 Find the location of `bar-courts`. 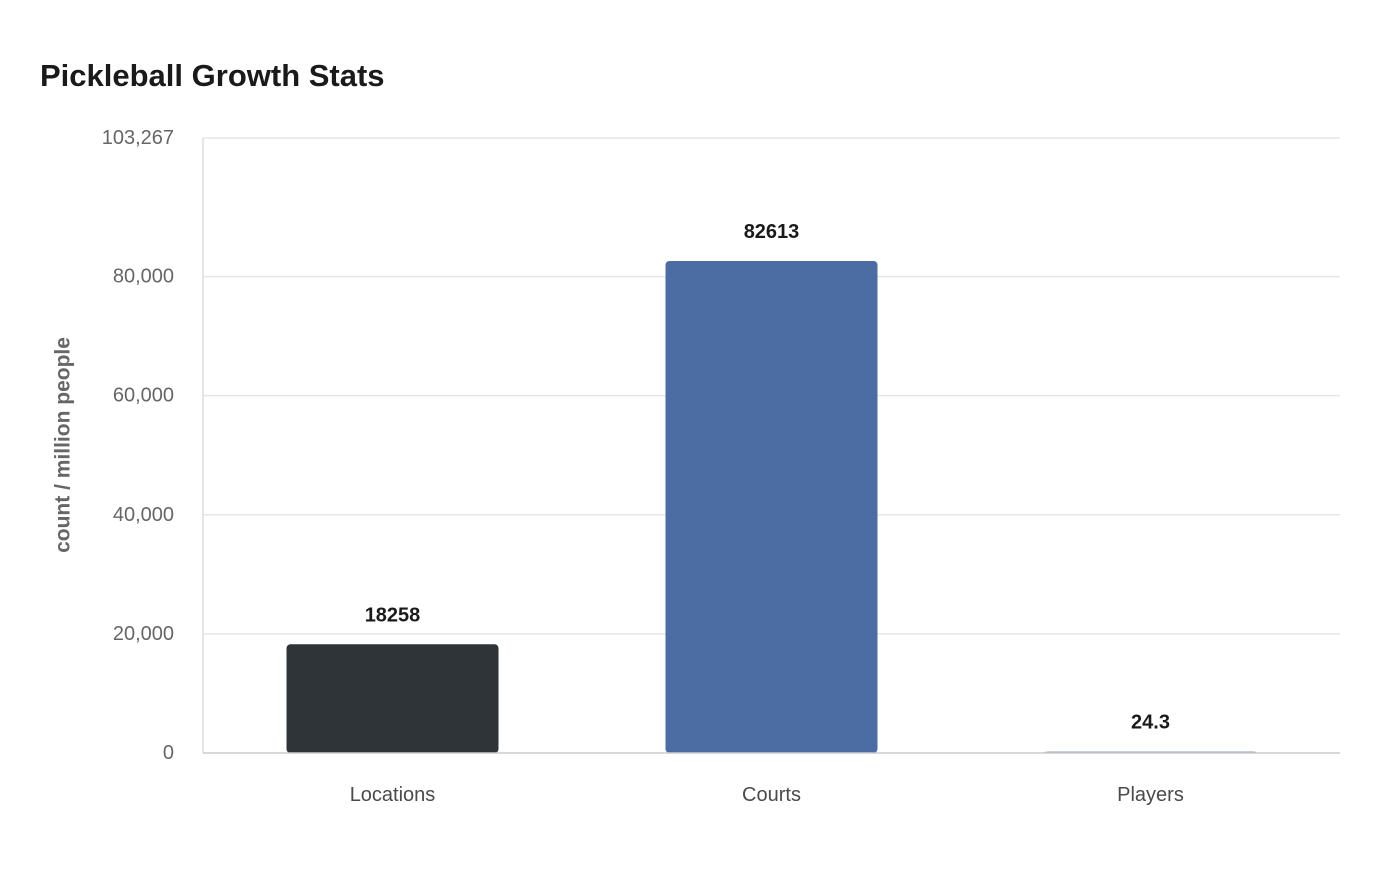

bar-courts is located at coordinates (771, 507).